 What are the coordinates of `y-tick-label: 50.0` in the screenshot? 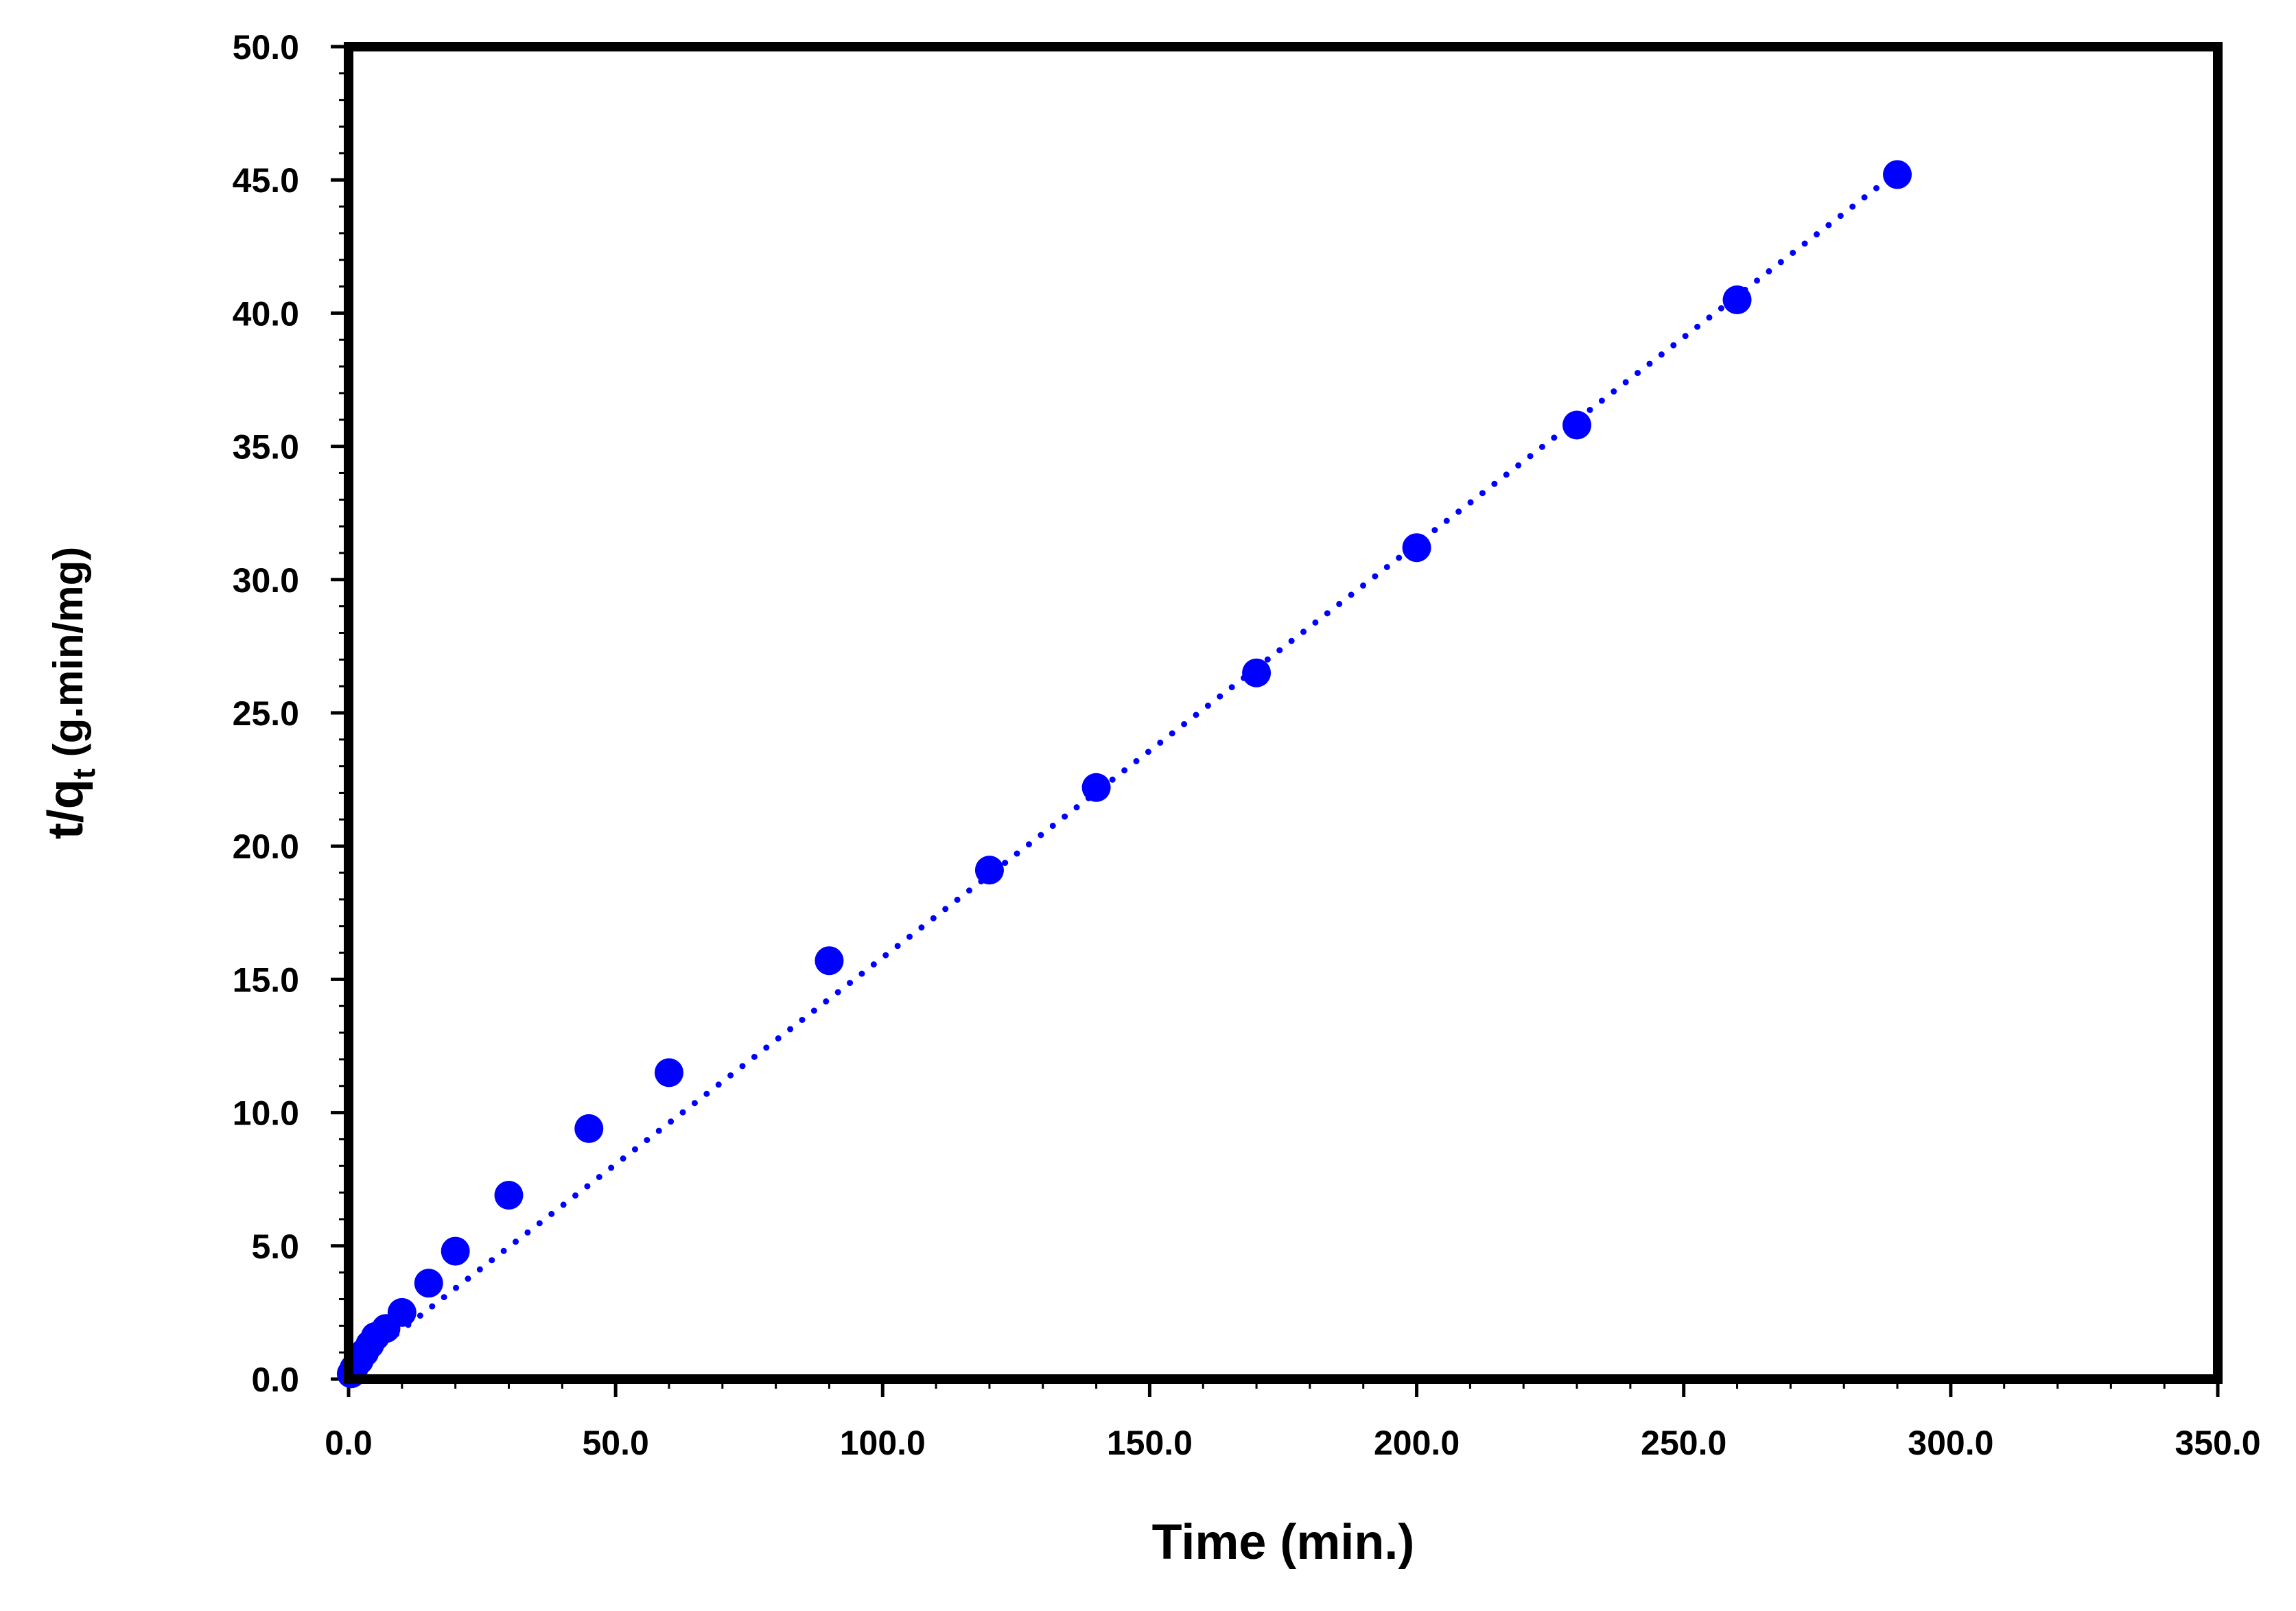 It's located at (266, 47).